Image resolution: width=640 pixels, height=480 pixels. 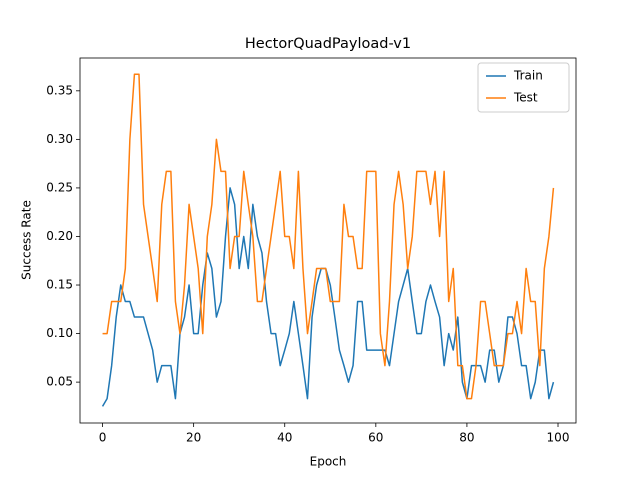 I want to click on legend-label: Test, so click(x=525, y=98).